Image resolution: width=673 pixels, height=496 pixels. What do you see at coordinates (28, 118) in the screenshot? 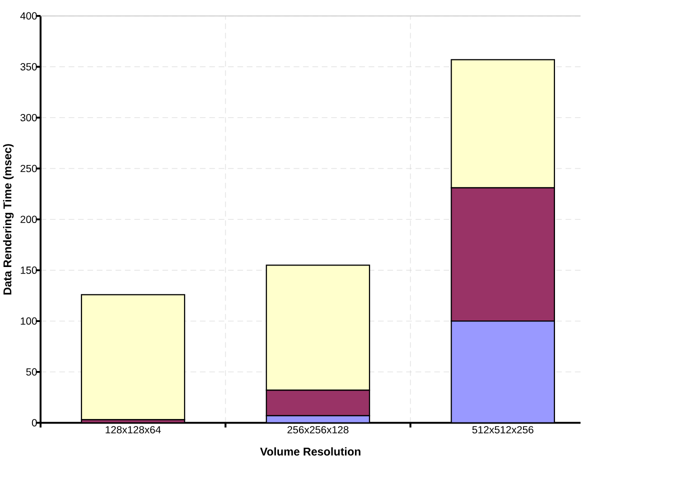
I see `y-tick-label: 300` at bounding box center [28, 118].